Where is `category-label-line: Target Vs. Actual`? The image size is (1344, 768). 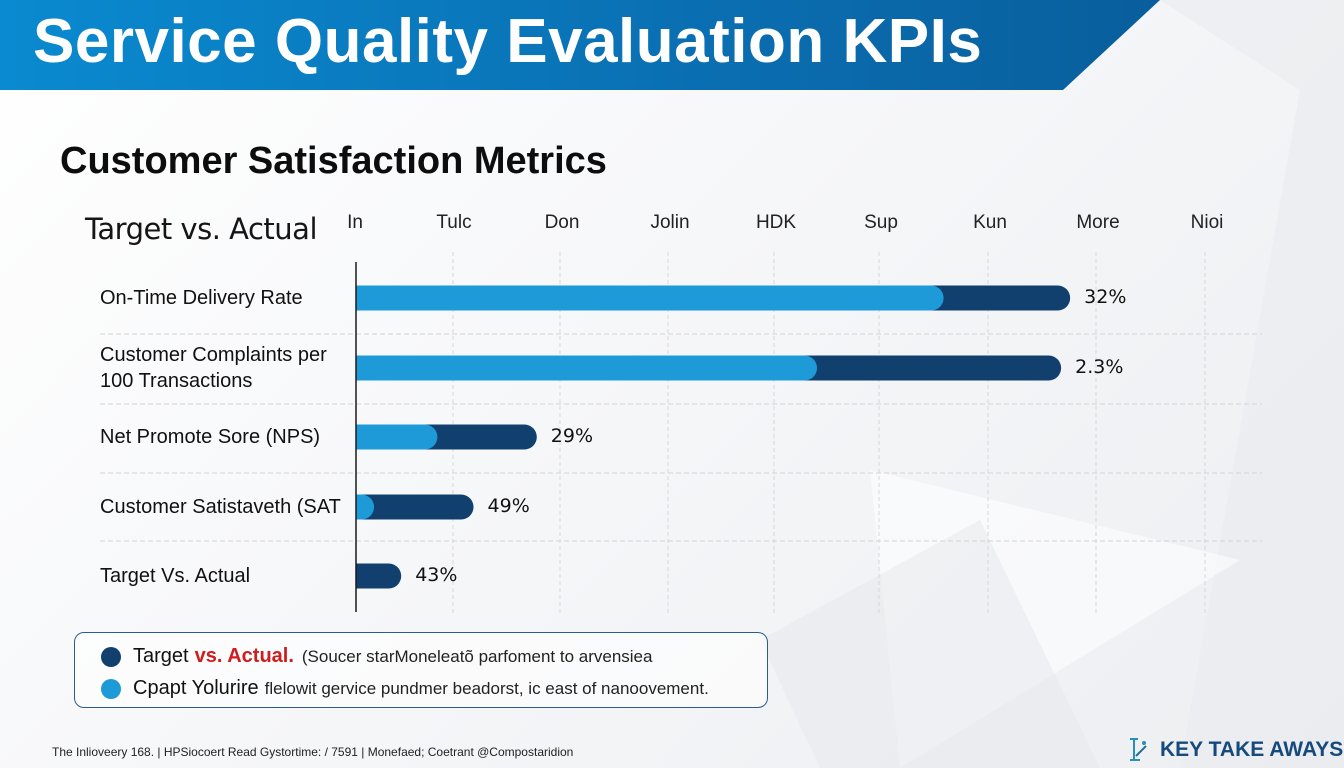 category-label-line: Target Vs. Actual is located at coordinates (175, 576).